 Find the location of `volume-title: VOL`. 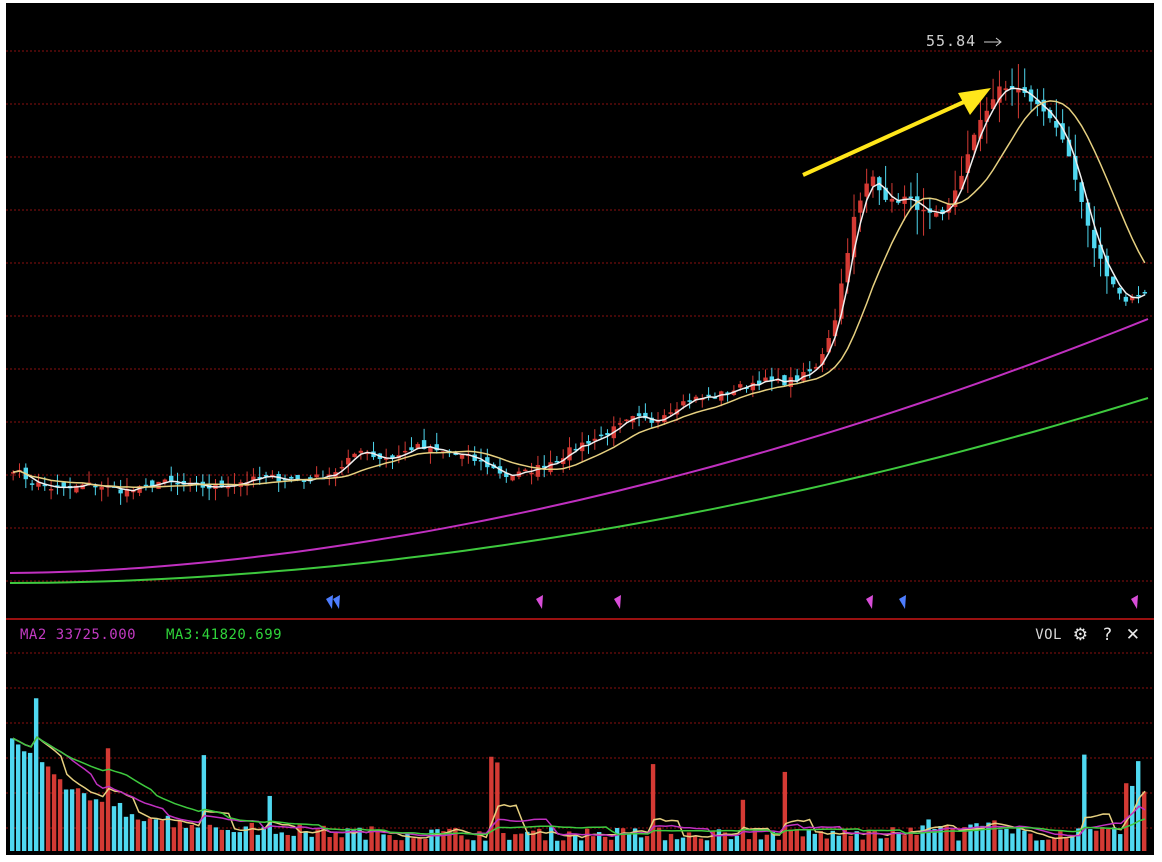

volume-title: VOL is located at coordinates (1048, 635).